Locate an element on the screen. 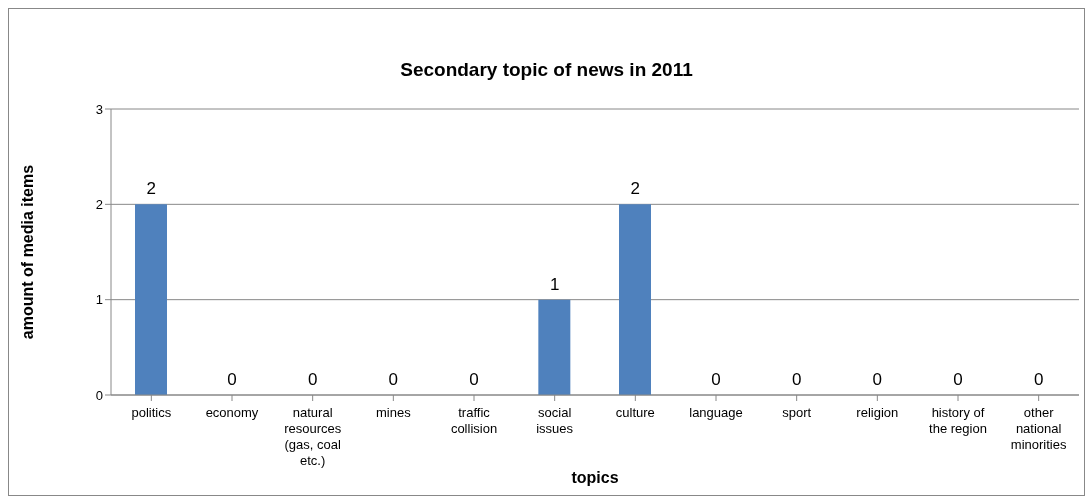 The height and width of the screenshot is (502, 1091). y-tick-label: 3 is located at coordinates (99, 109).